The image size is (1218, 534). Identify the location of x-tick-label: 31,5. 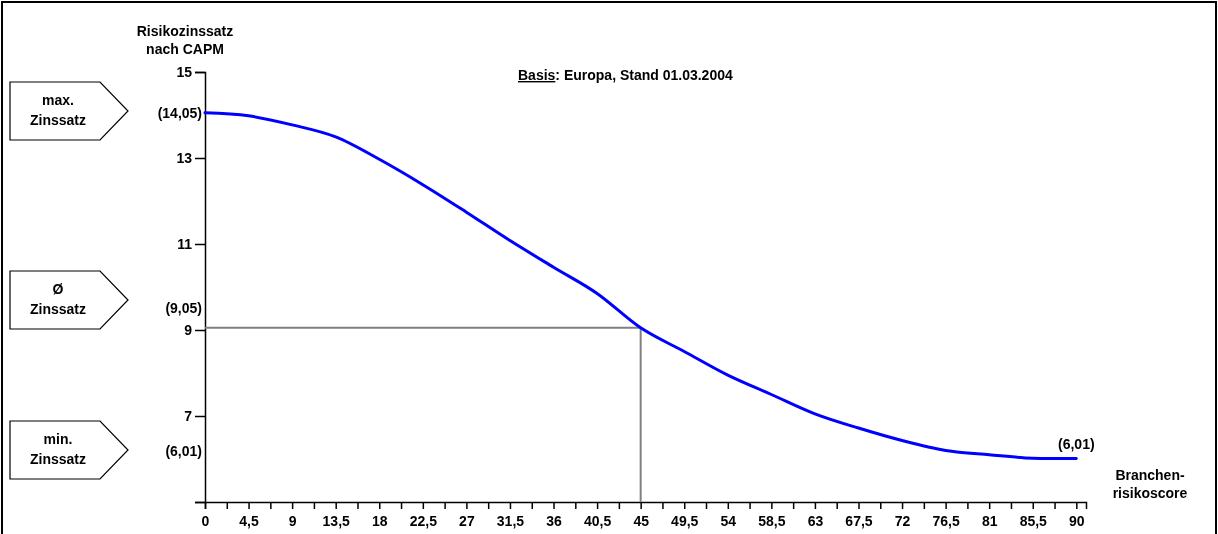
(510, 521).